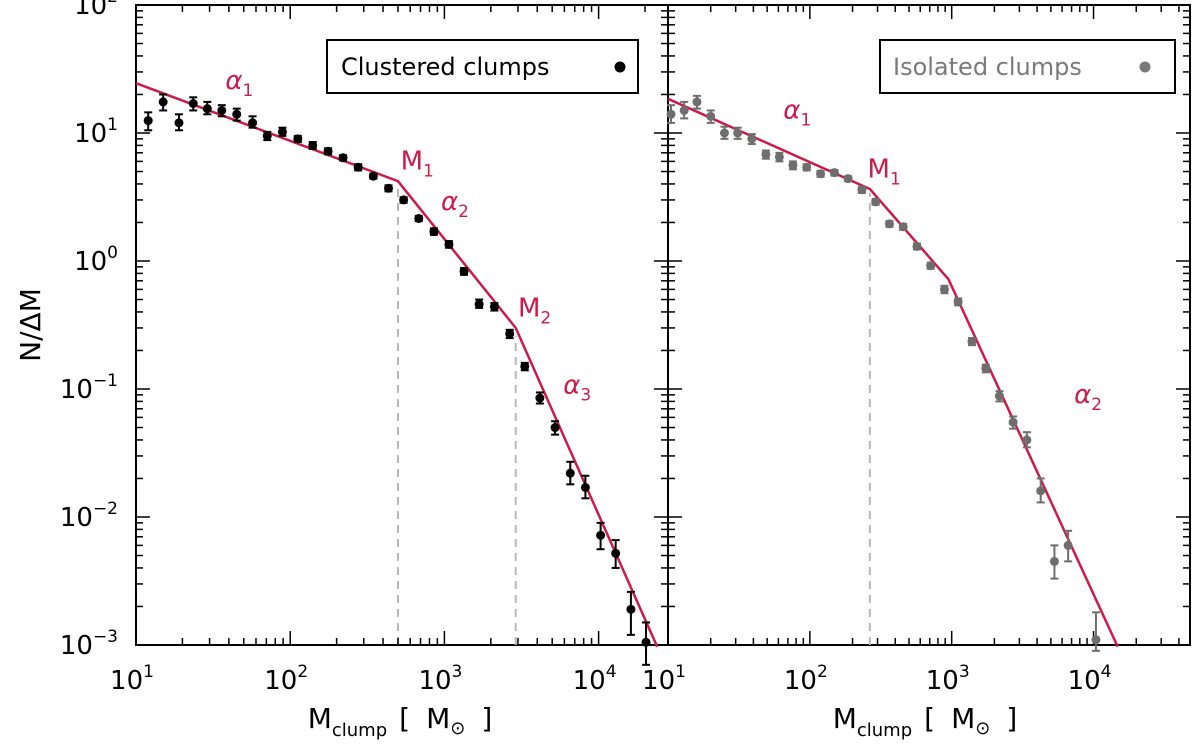 The height and width of the screenshot is (751, 1200). What do you see at coordinates (1096, 405) in the screenshot?
I see `label-sub: 2` at bounding box center [1096, 405].